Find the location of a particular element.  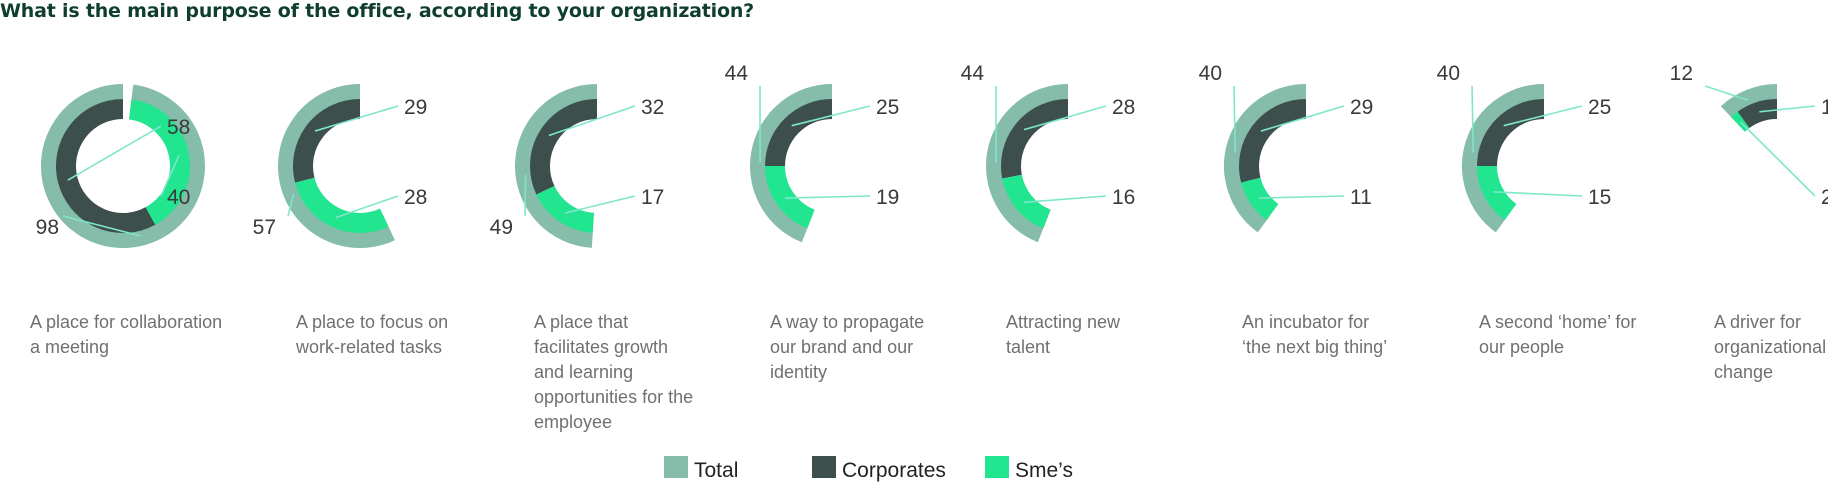

smes-value-label: 15 is located at coordinates (1599, 197).